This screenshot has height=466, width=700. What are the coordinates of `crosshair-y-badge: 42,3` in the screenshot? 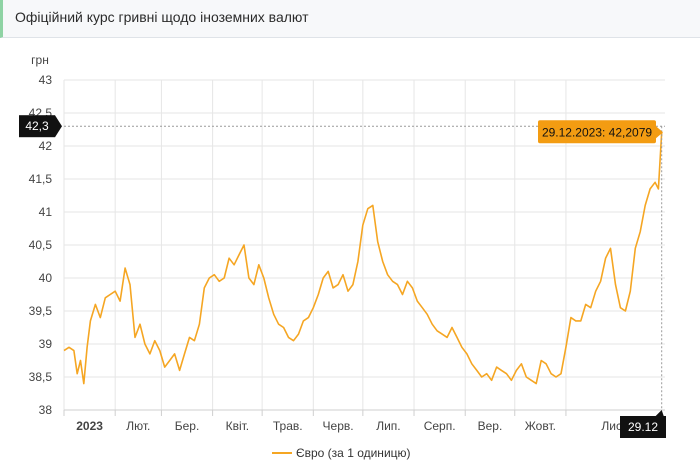 It's located at (40, 126).